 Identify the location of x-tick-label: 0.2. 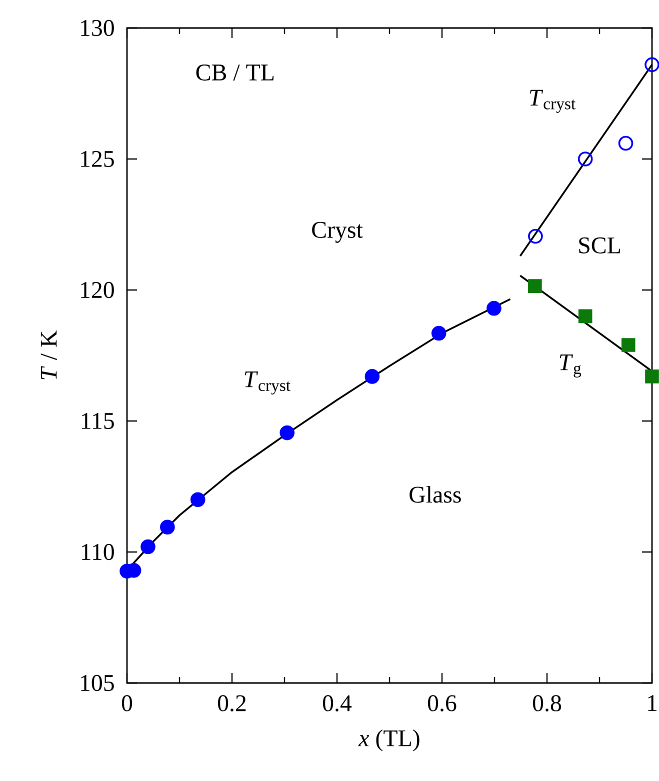
(232, 703).